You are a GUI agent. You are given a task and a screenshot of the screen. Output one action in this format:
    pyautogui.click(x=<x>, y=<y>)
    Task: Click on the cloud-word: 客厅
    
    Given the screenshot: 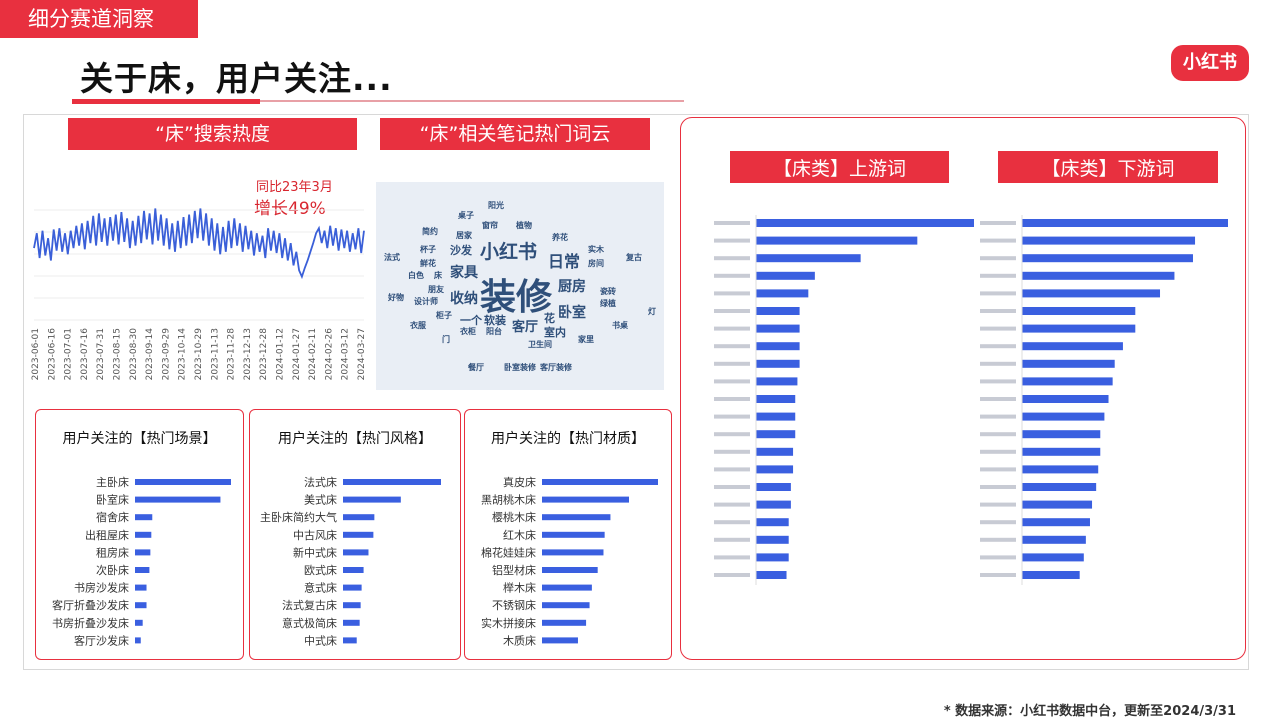 What is the action you would take?
    pyautogui.click(x=525, y=327)
    